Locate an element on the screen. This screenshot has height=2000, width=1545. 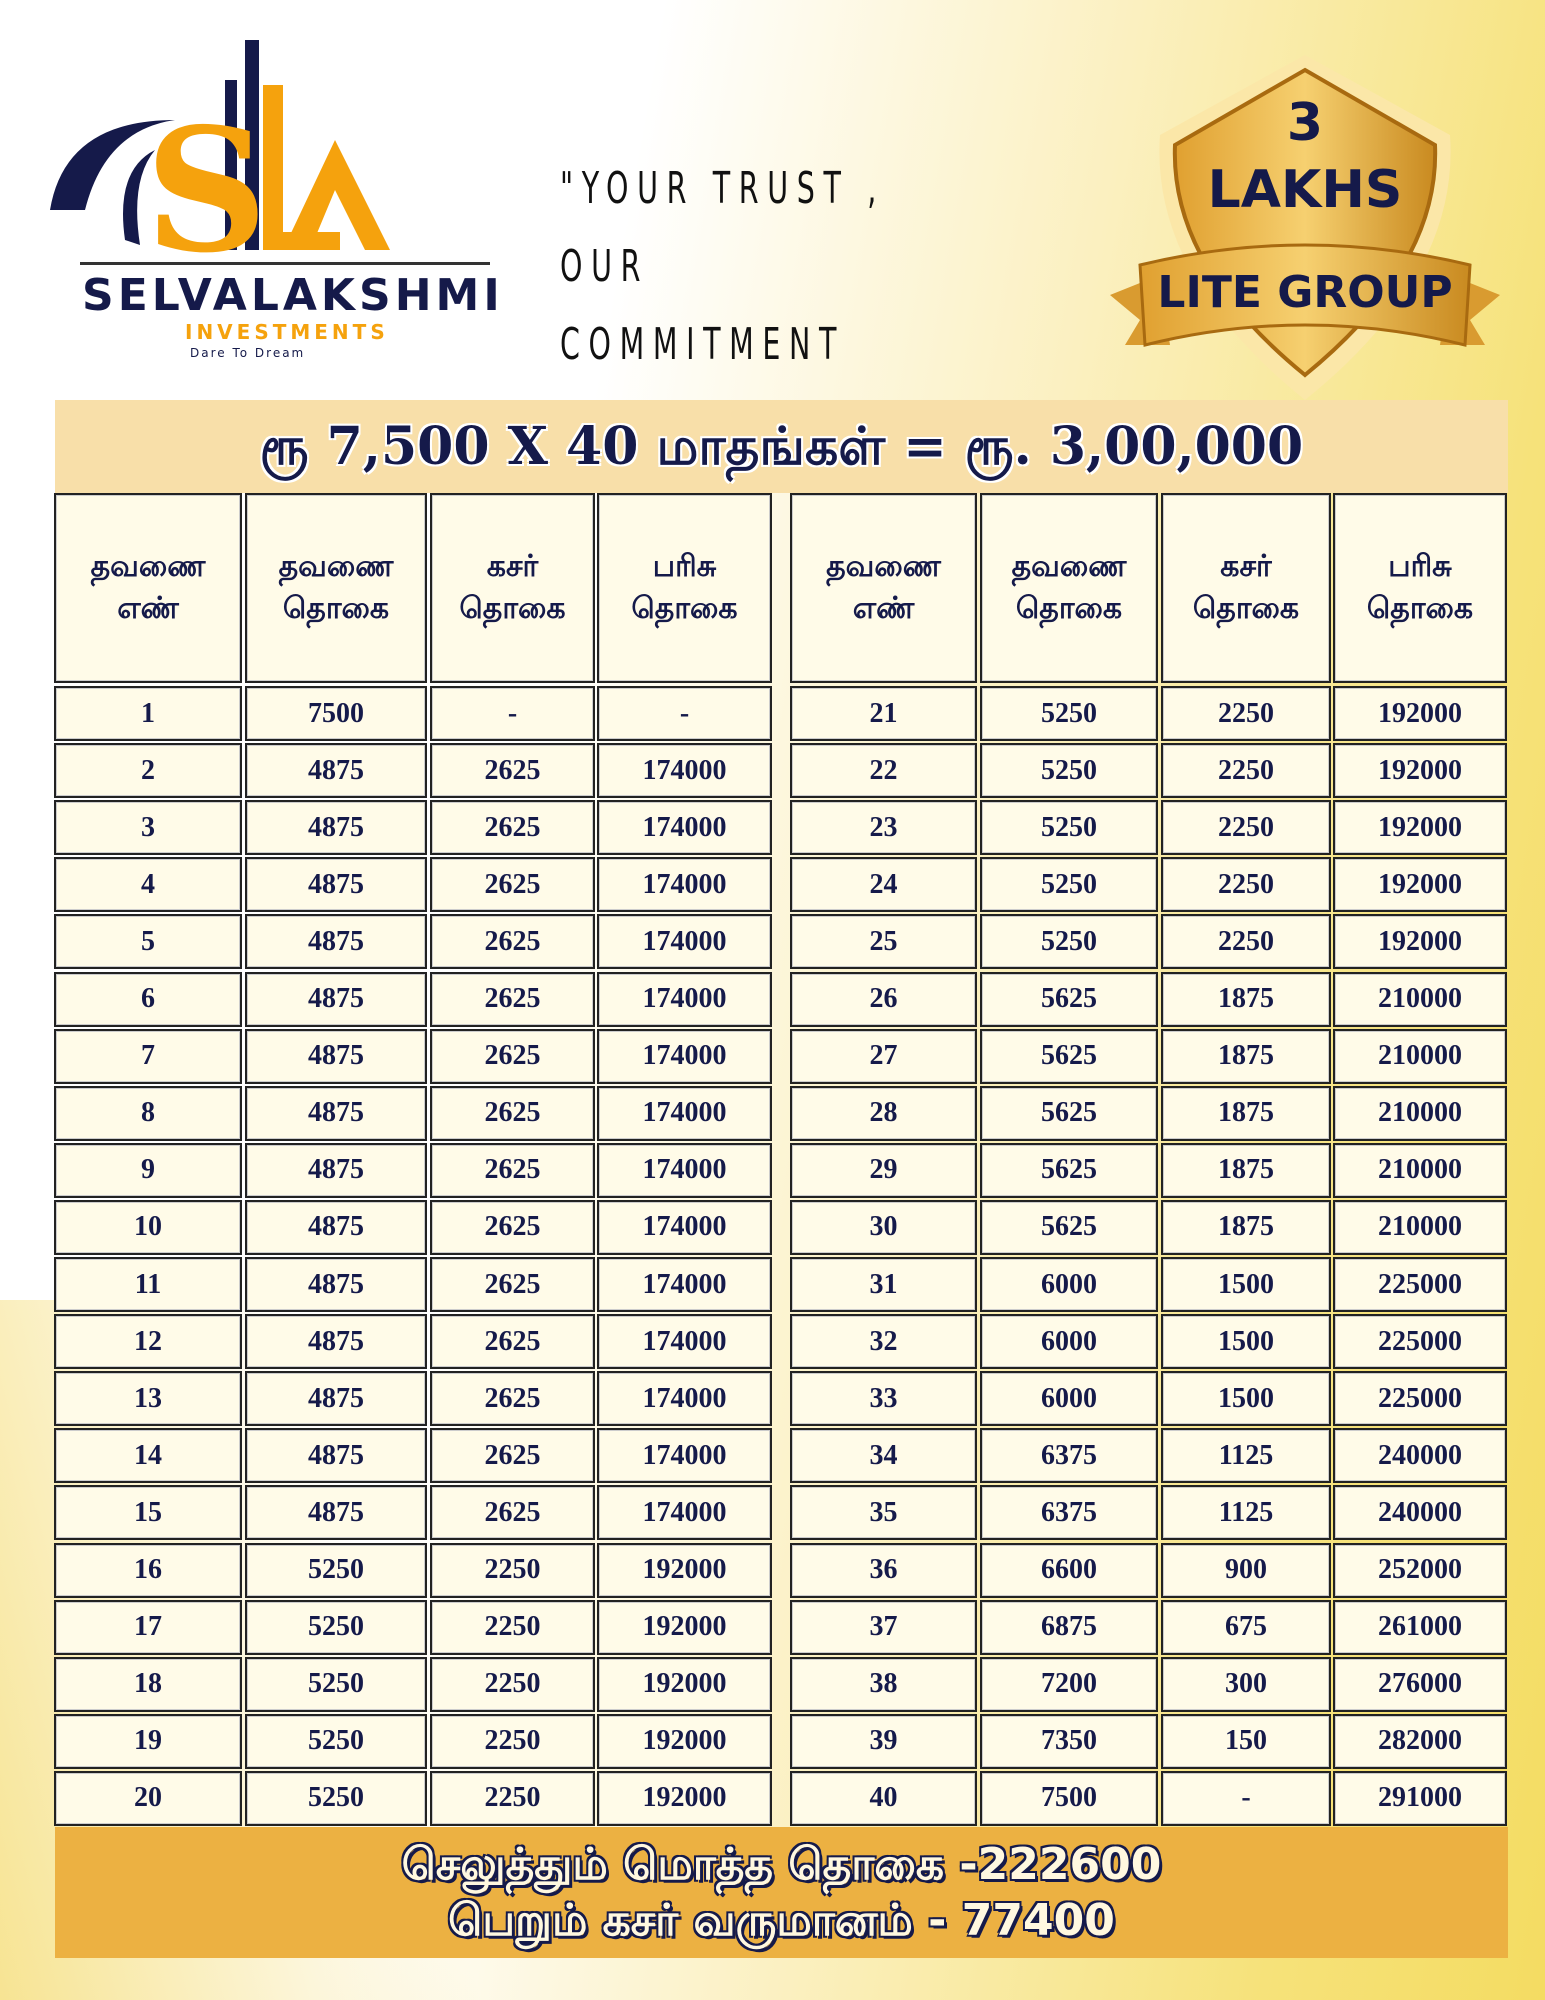
cell-installment-no: 23 is located at coordinates (883, 828).